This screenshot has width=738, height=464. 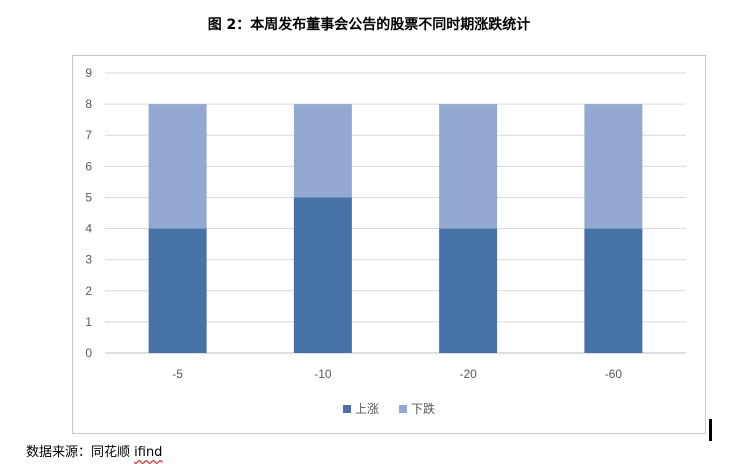 I want to click on legend-label: 下跌, so click(x=423, y=408).